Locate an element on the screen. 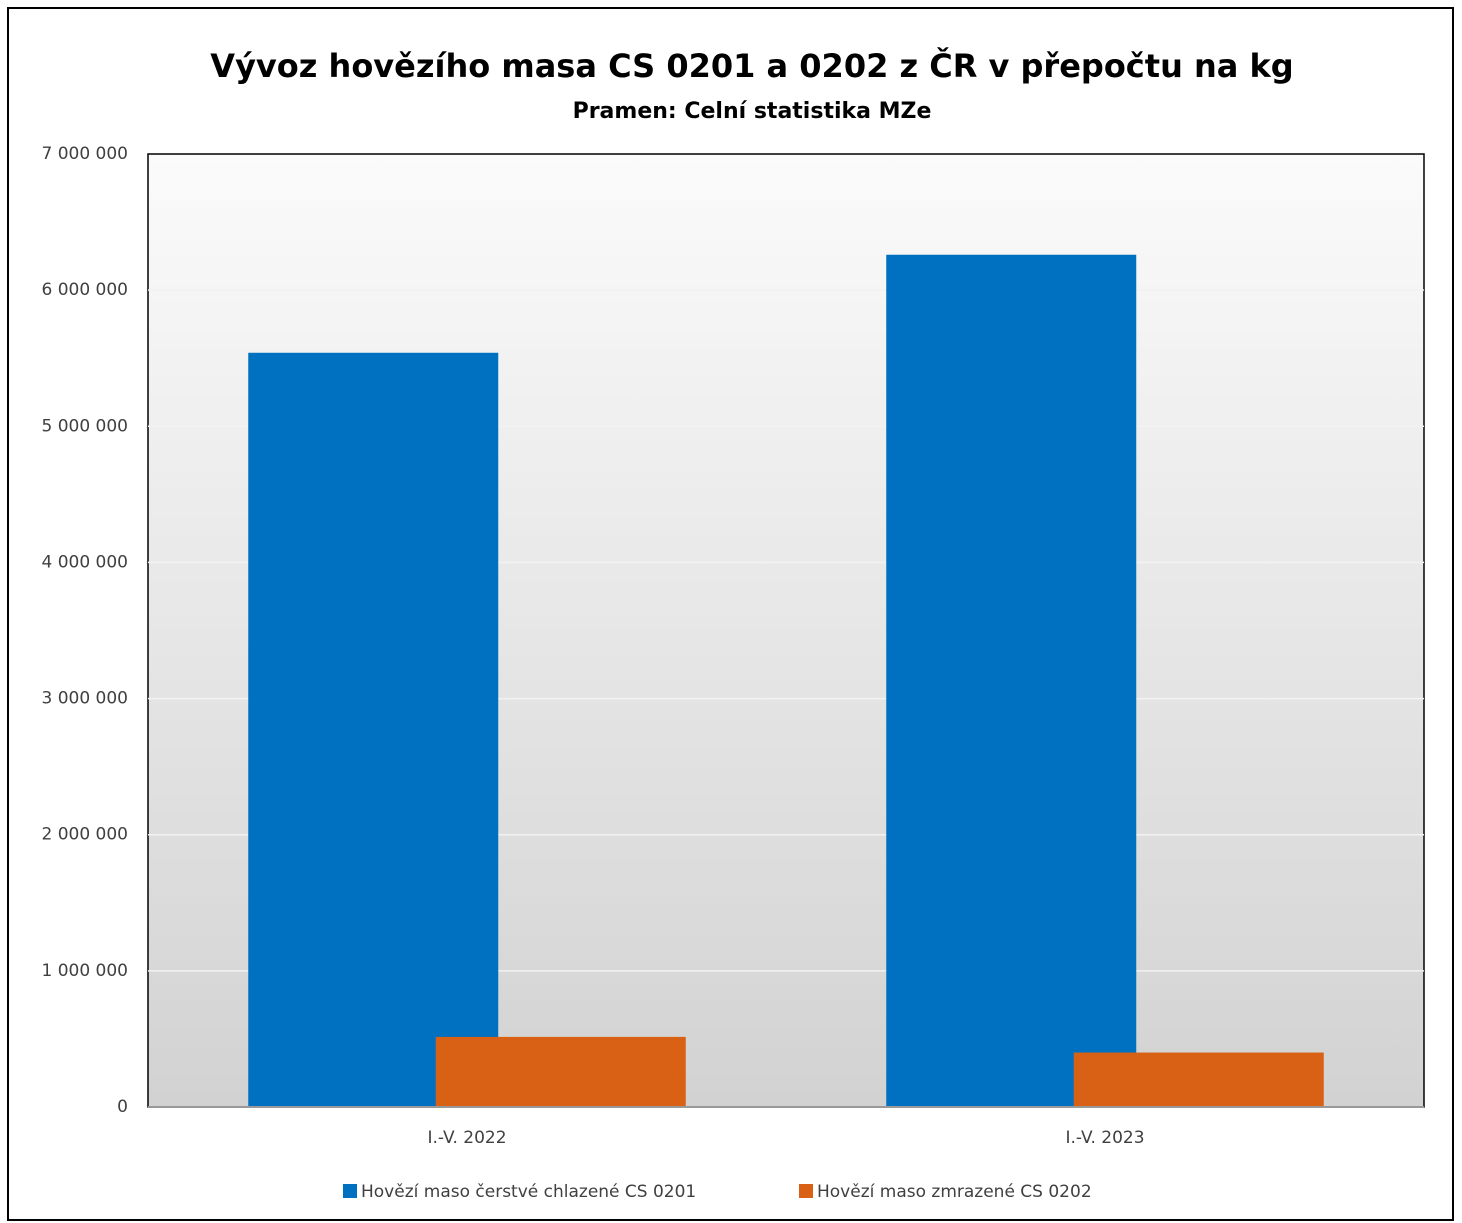 The height and width of the screenshot is (1223, 1462). y-tick-label: 0 is located at coordinates (122, 1107).